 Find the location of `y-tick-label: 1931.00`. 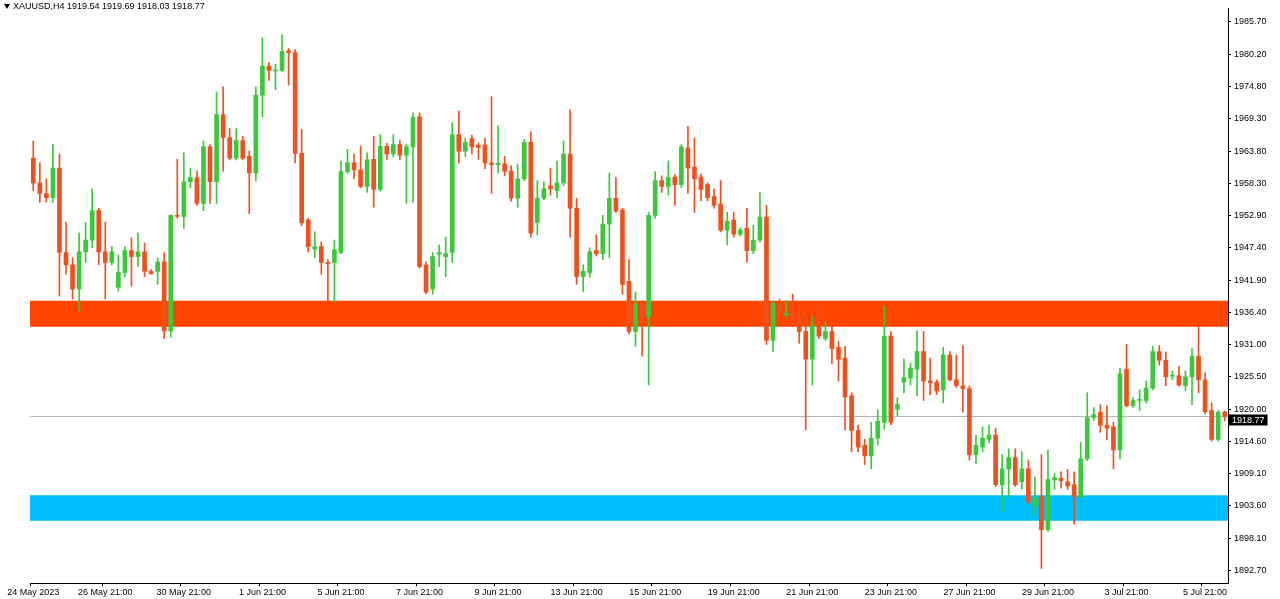

y-tick-label: 1931.00 is located at coordinates (1250, 343).